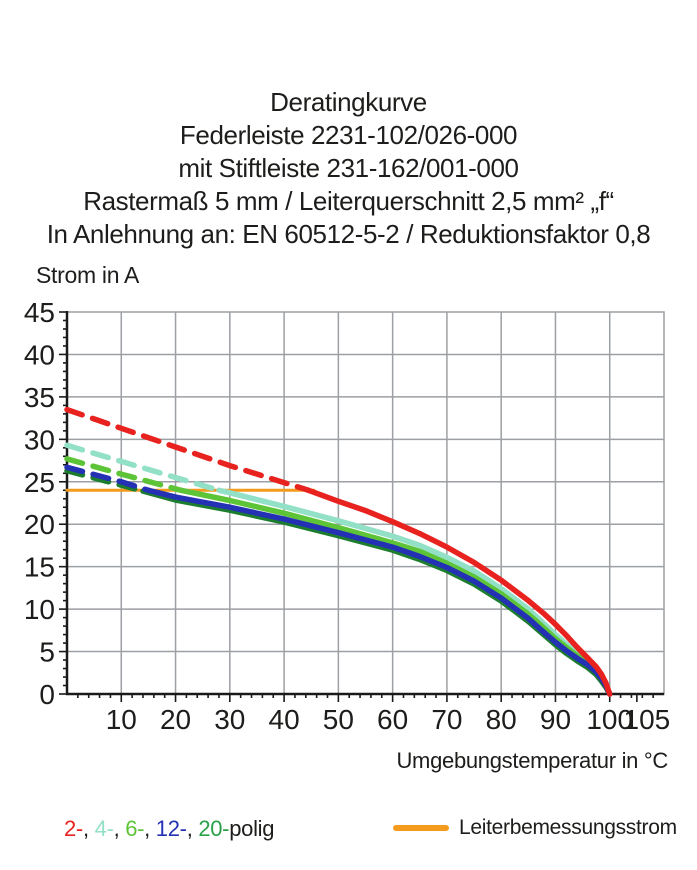 The image size is (697, 870). What do you see at coordinates (39, 312) in the screenshot?
I see `y-tick-45: 45` at bounding box center [39, 312].